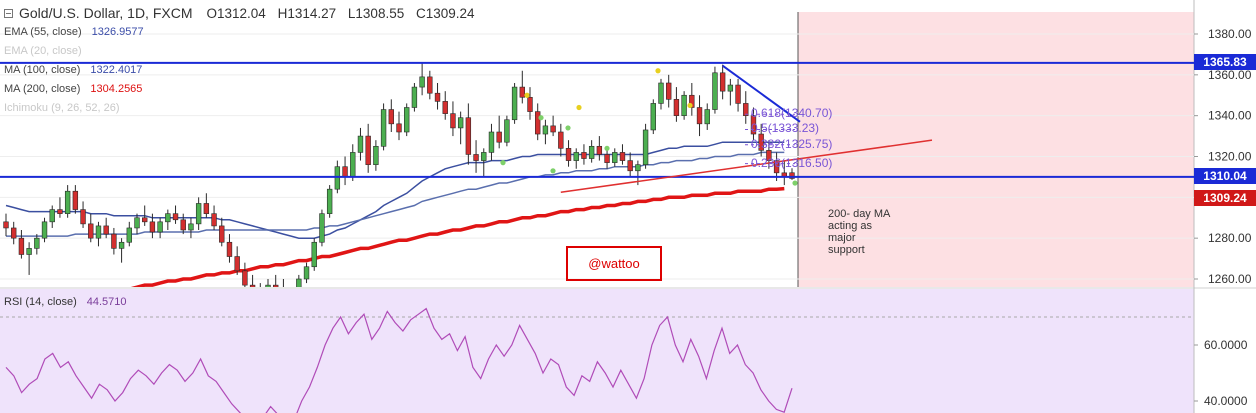  What do you see at coordinates (236, 13) in the screenshot?
I see `open-value: O1312.04` at bounding box center [236, 13].